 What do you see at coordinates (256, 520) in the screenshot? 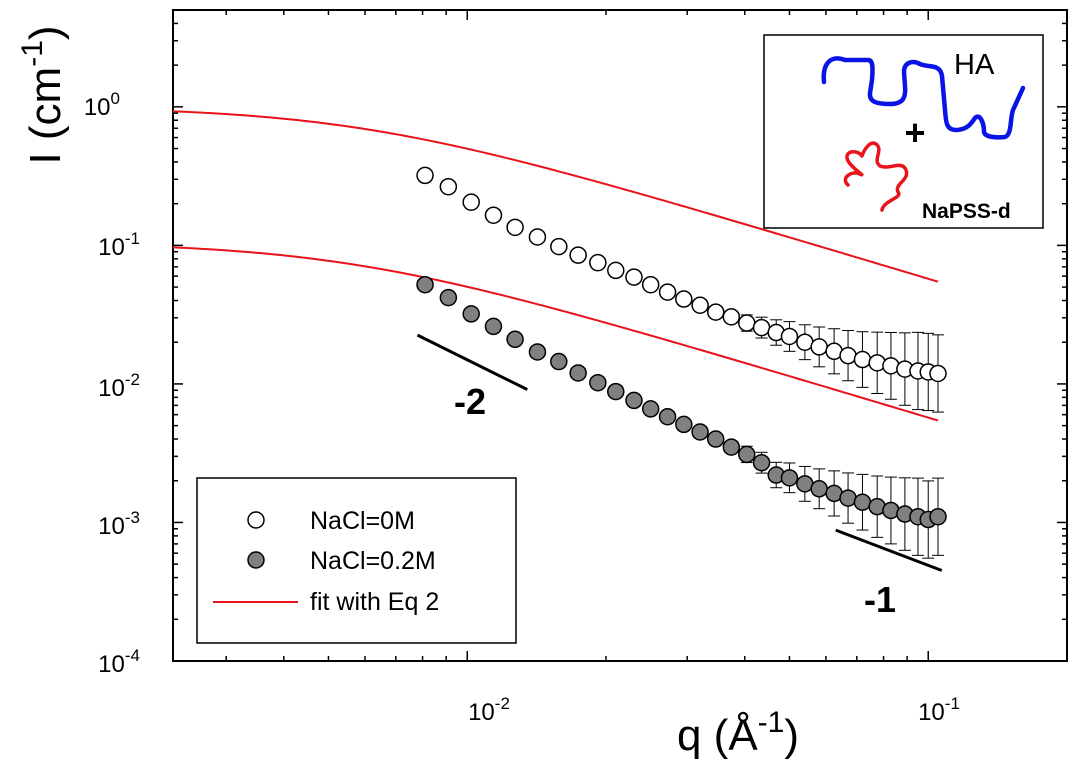
I see `legend-marker-open-circle` at bounding box center [256, 520].